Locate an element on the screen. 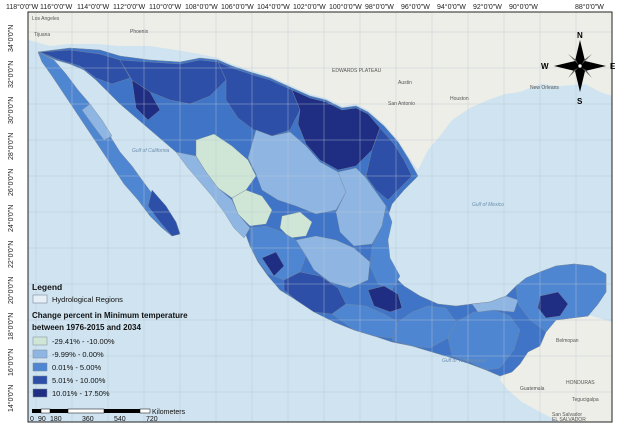 Image resolution: width=625 pixels, height=431 pixels. place-label: Austin is located at coordinates (405, 83).